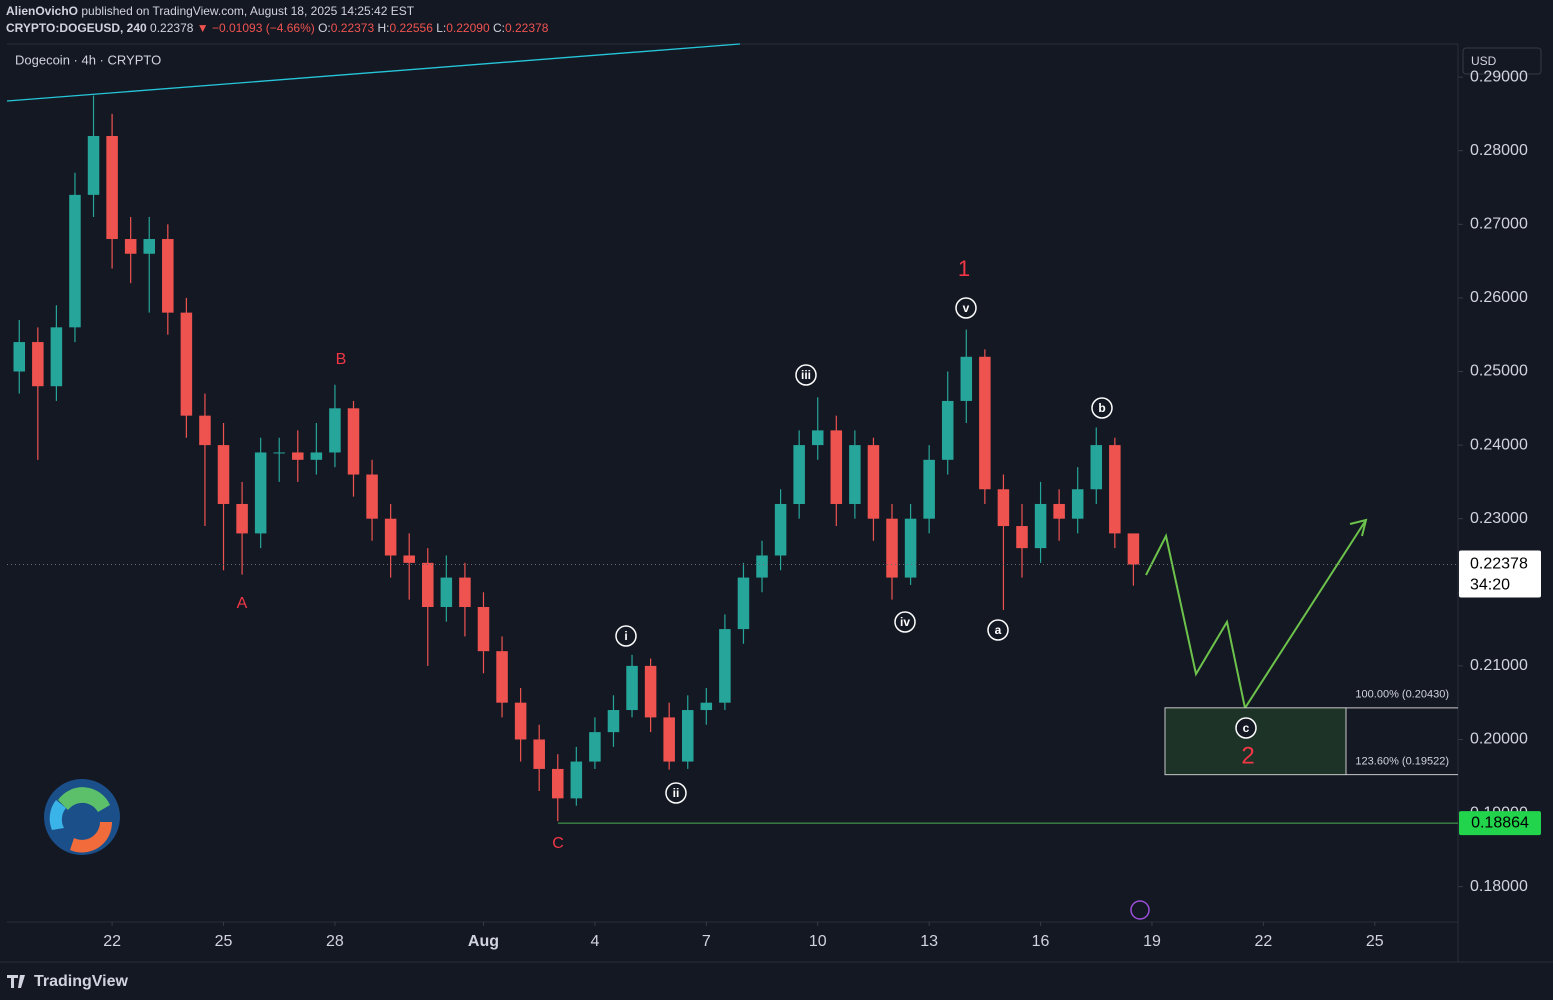 This screenshot has height=1000, width=1553. I want to click on x-tick-label: 19, so click(1152, 941).